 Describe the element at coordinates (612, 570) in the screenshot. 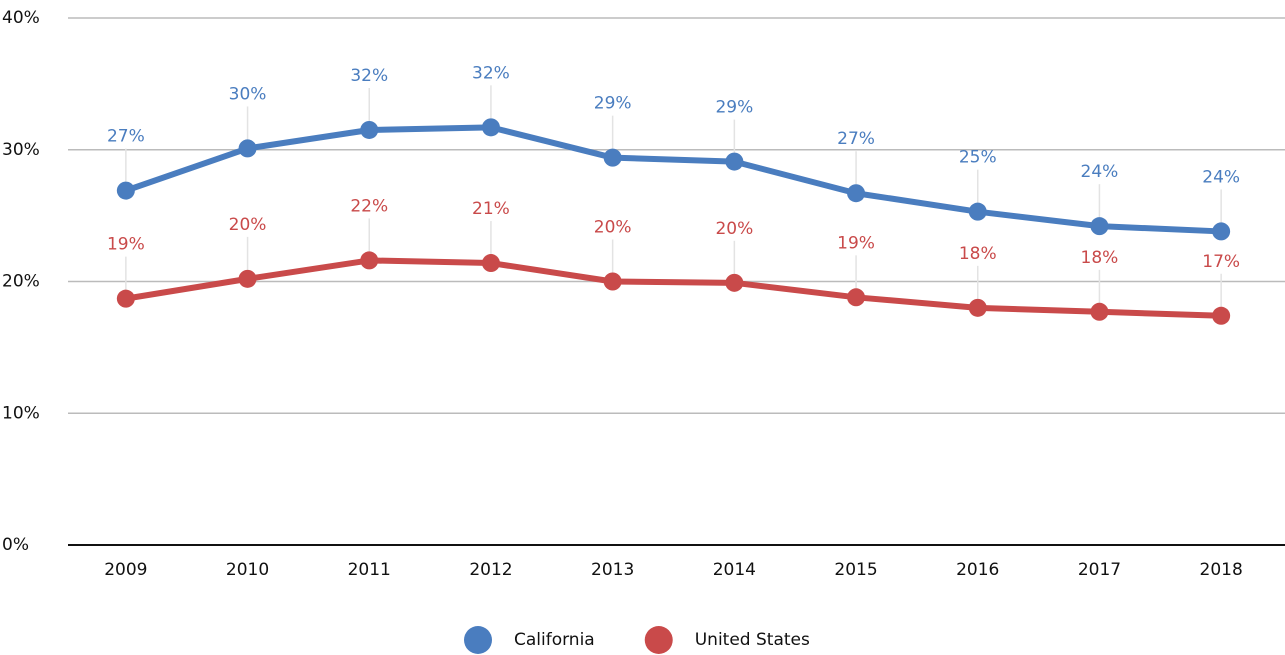

I see `x-tick-label: 2013` at that location.